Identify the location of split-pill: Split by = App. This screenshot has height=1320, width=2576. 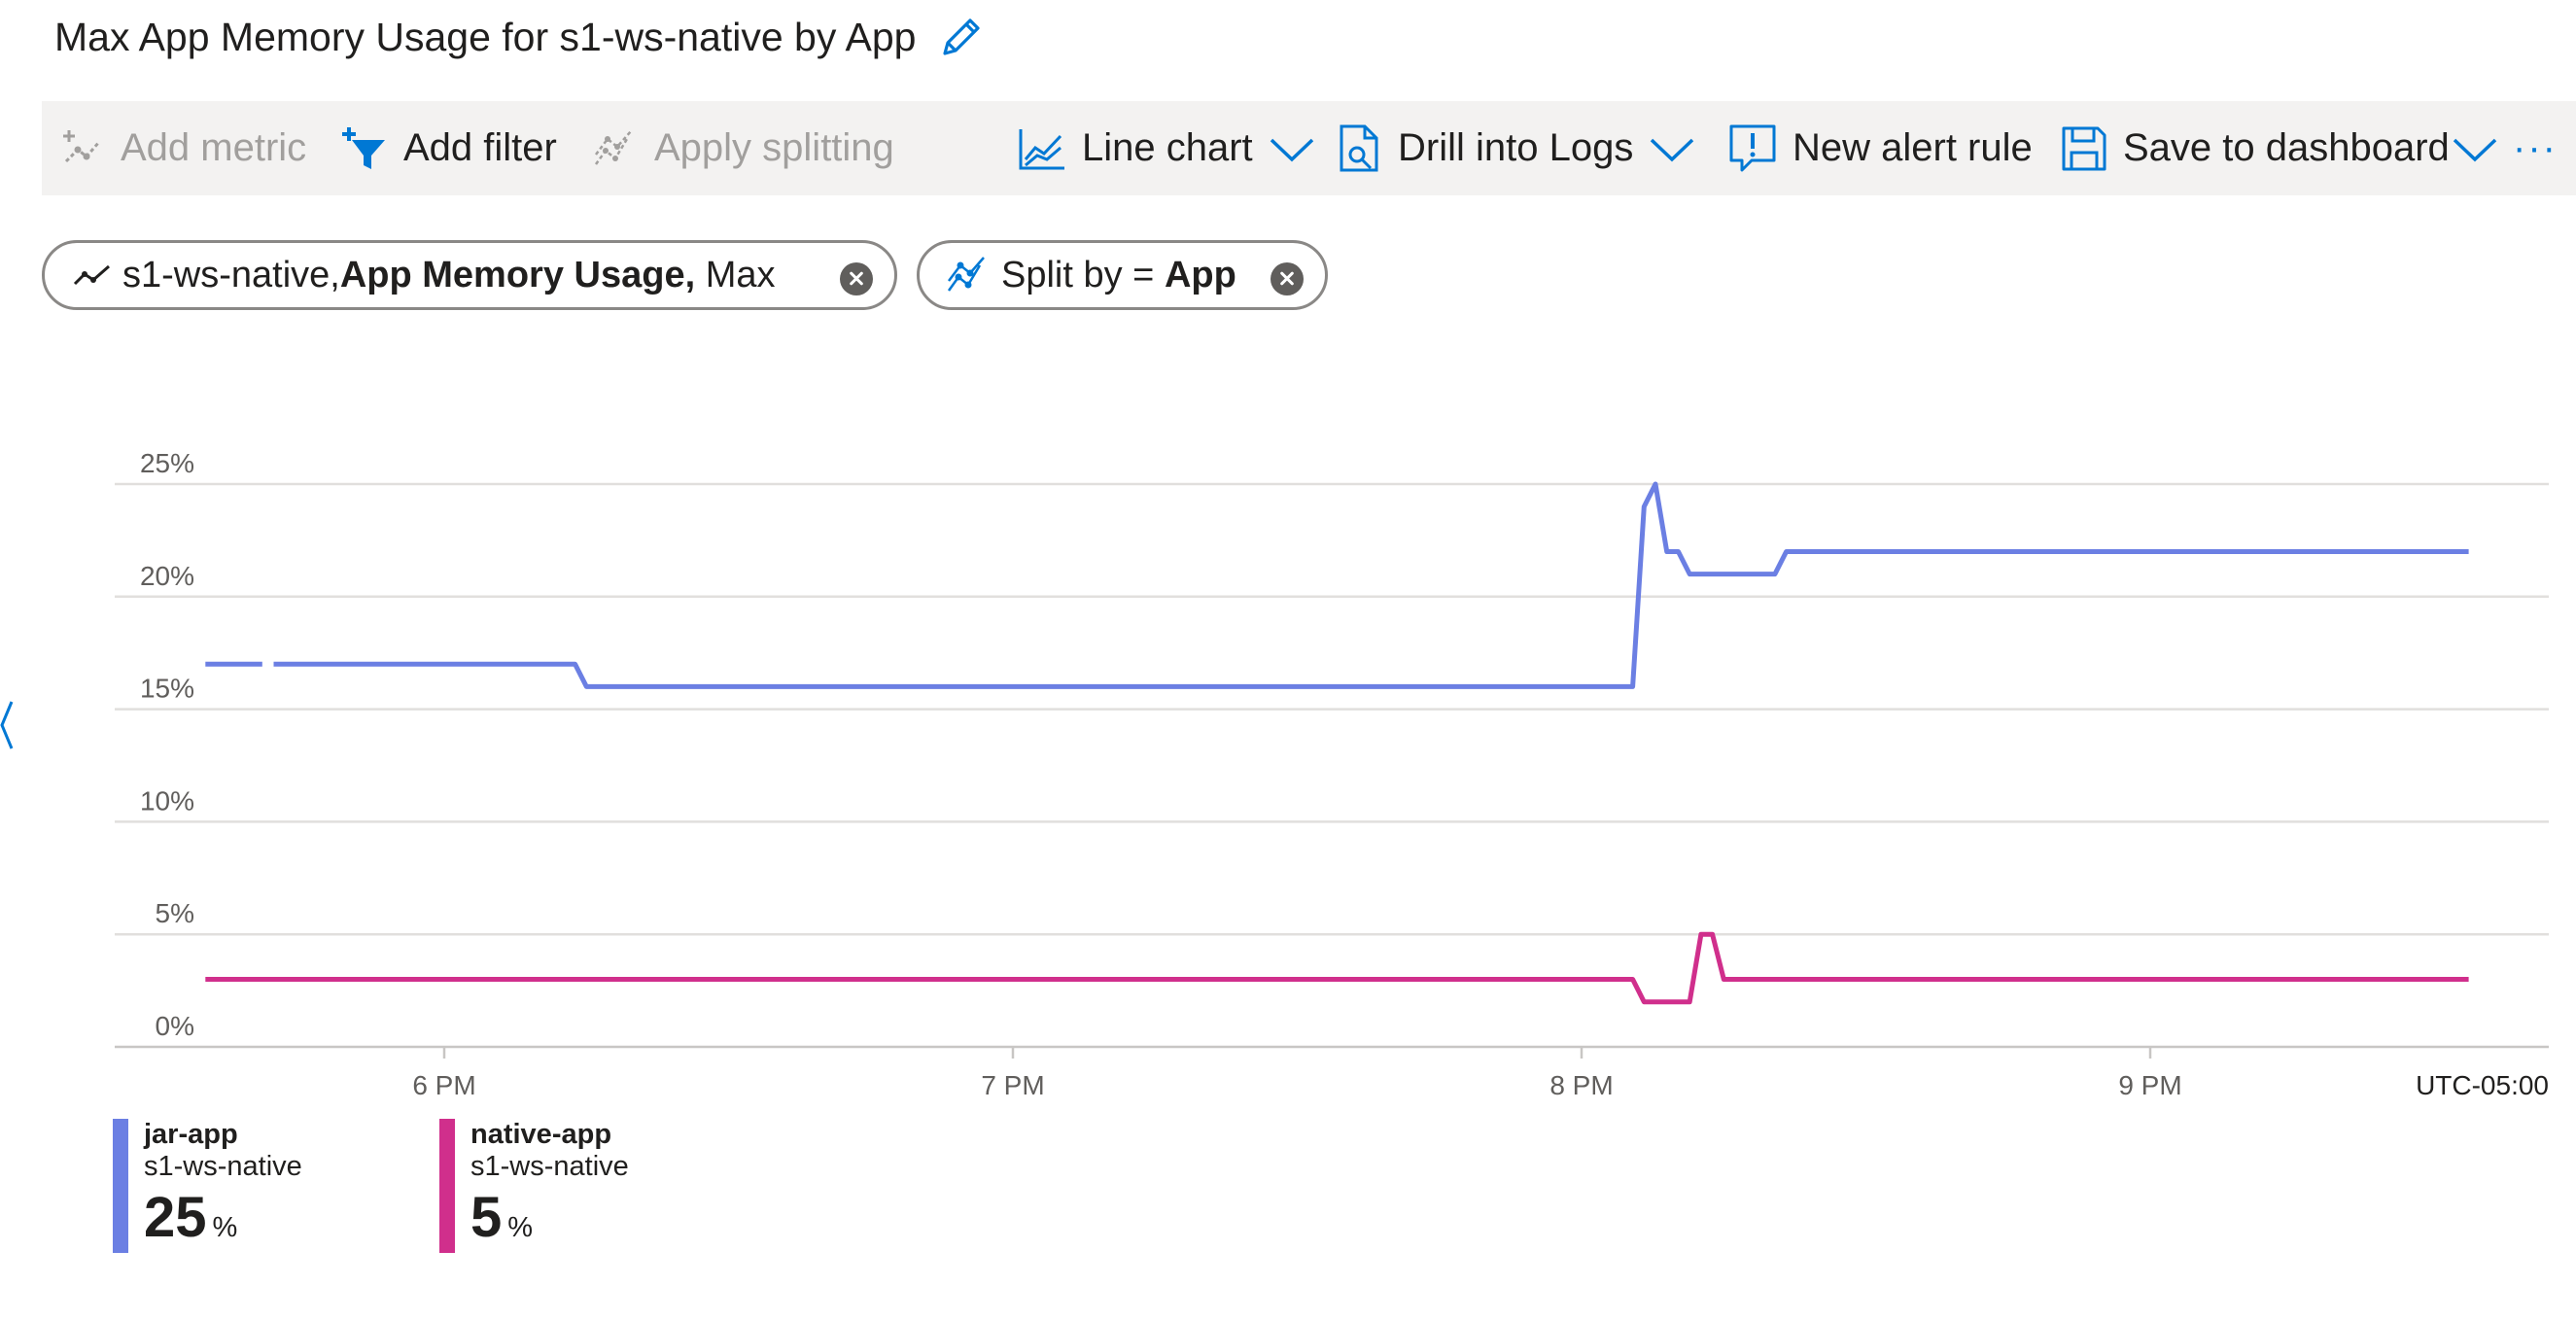
(1122, 275).